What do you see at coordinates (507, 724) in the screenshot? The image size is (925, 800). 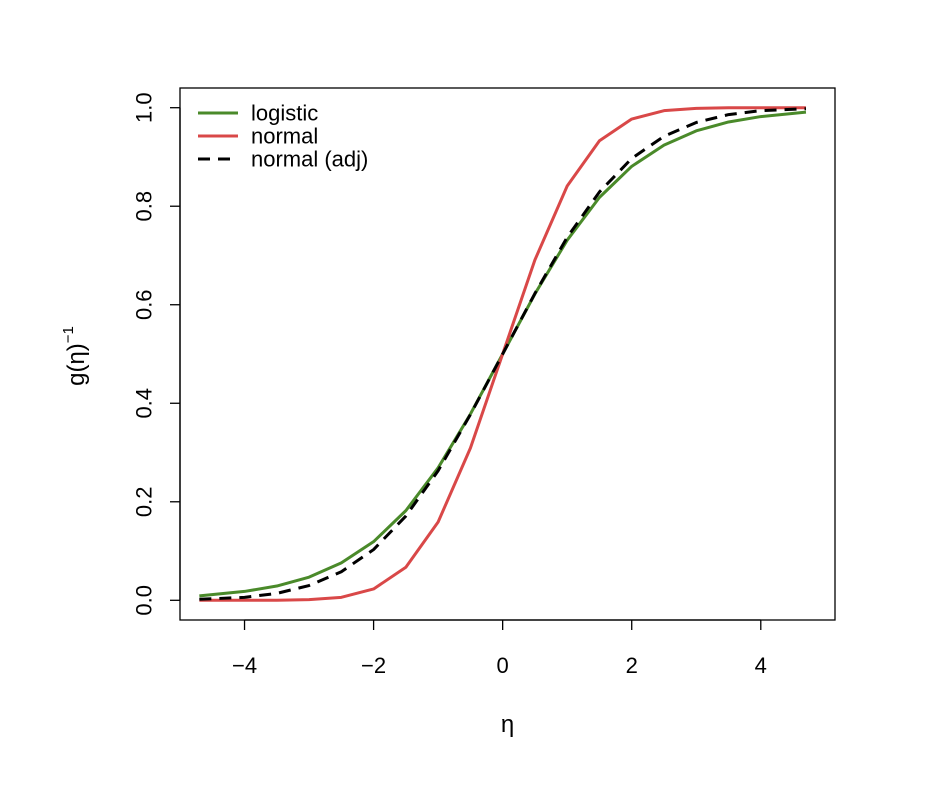 I see `x-axis-title: η` at bounding box center [507, 724].